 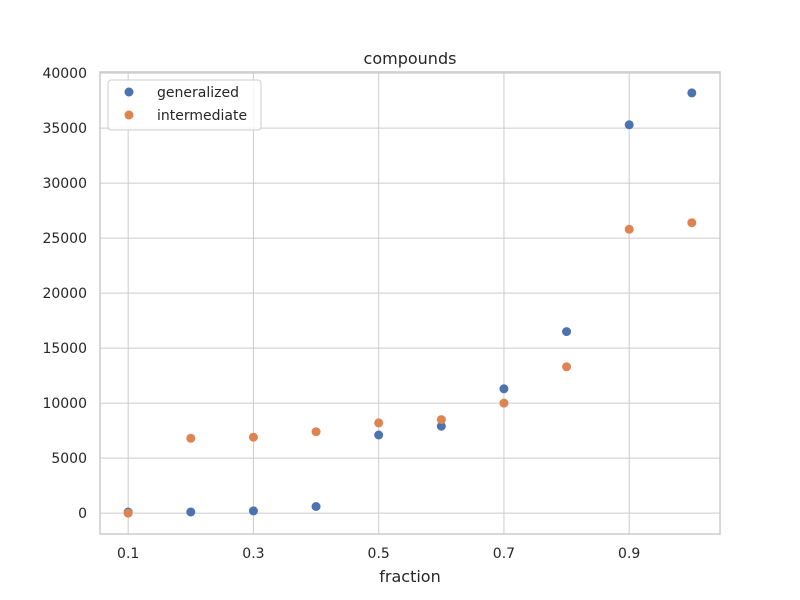 I want to click on legend-label-intermediate: intermediate, so click(x=202, y=116).